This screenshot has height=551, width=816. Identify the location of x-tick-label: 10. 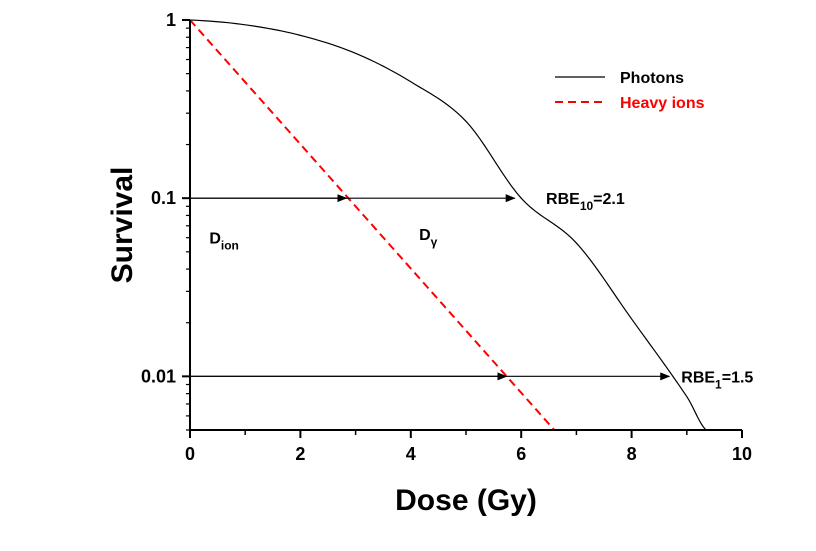
(742, 454).